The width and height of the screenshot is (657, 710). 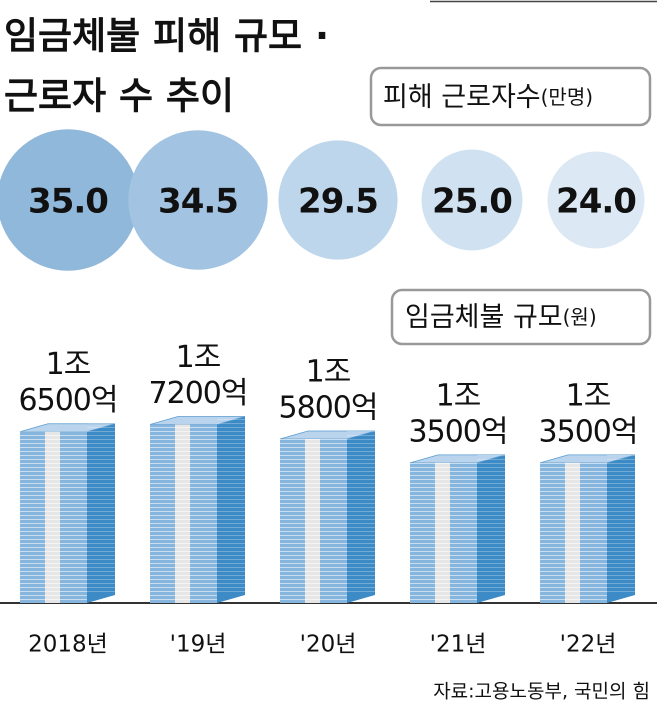 What do you see at coordinates (541, 692) in the screenshot?
I see `source: 자료:고용노동부, 국민의 힘` at bounding box center [541, 692].